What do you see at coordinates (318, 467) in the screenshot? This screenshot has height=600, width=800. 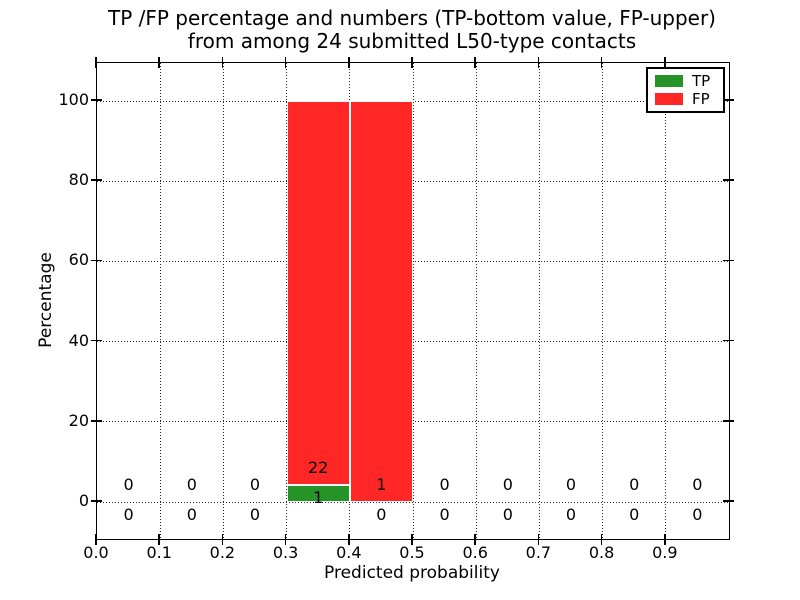 I see `fp-count-label: 22` at bounding box center [318, 467].